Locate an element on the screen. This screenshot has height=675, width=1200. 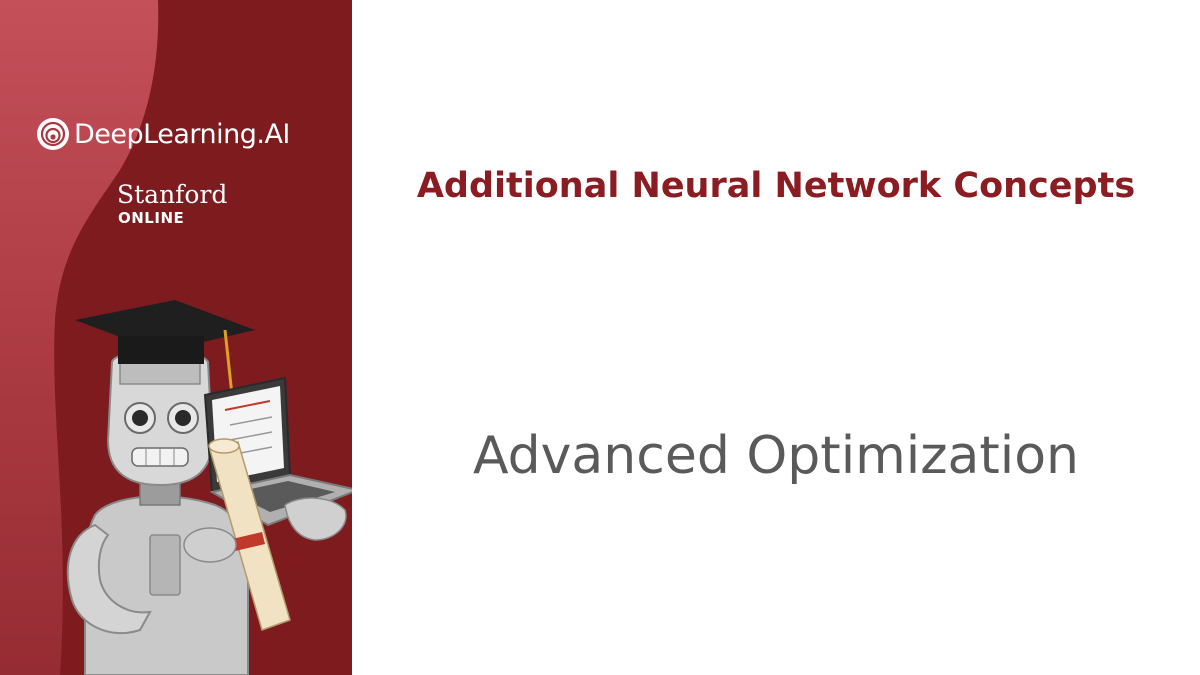
slide-title: Advanced Optimization is located at coordinates (776, 456).